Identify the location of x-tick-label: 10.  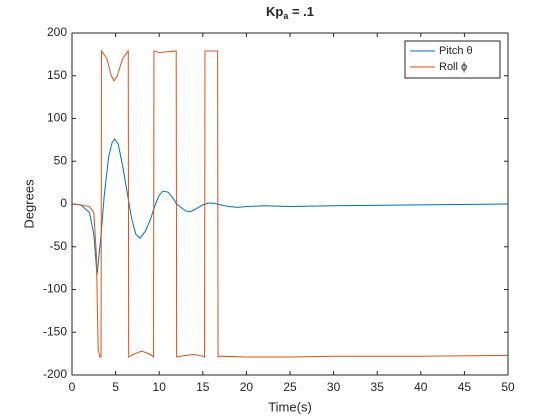
(160, 387).